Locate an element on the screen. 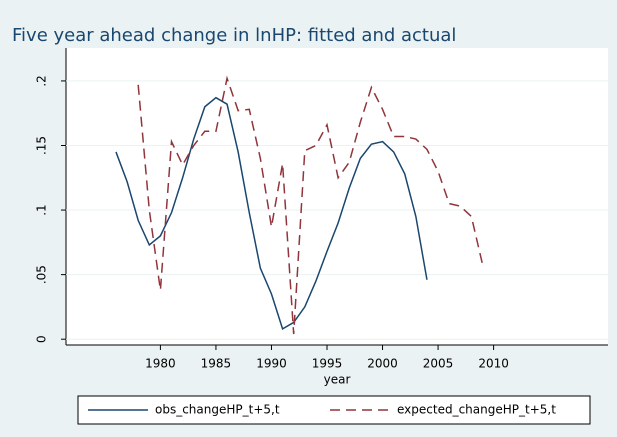  y-tick-label: 0 is located at coordinates (42, 339).